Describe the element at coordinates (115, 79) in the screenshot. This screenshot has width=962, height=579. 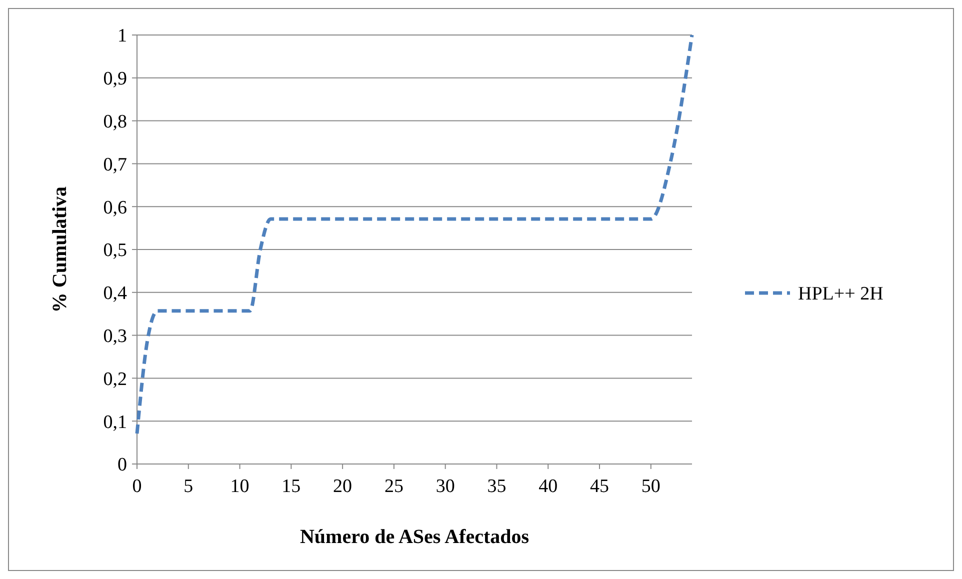
I see `y-tick-label: 0,9` at that location.